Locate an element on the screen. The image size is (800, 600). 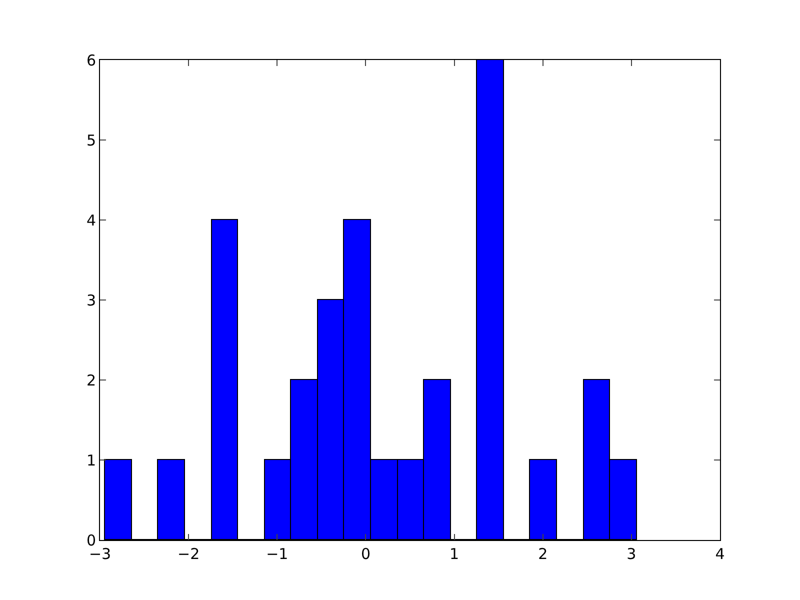
y-tick-label: 3 is located at coordinates (91, 300).